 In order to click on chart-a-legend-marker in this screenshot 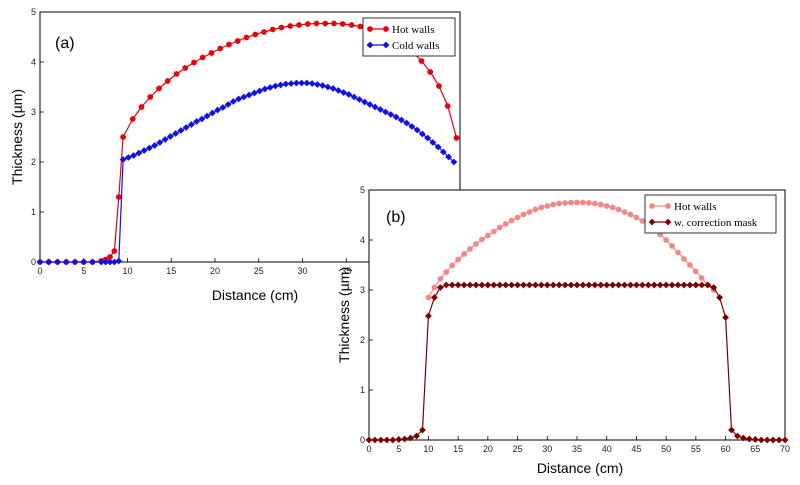, I will do `click(370, 29)`.